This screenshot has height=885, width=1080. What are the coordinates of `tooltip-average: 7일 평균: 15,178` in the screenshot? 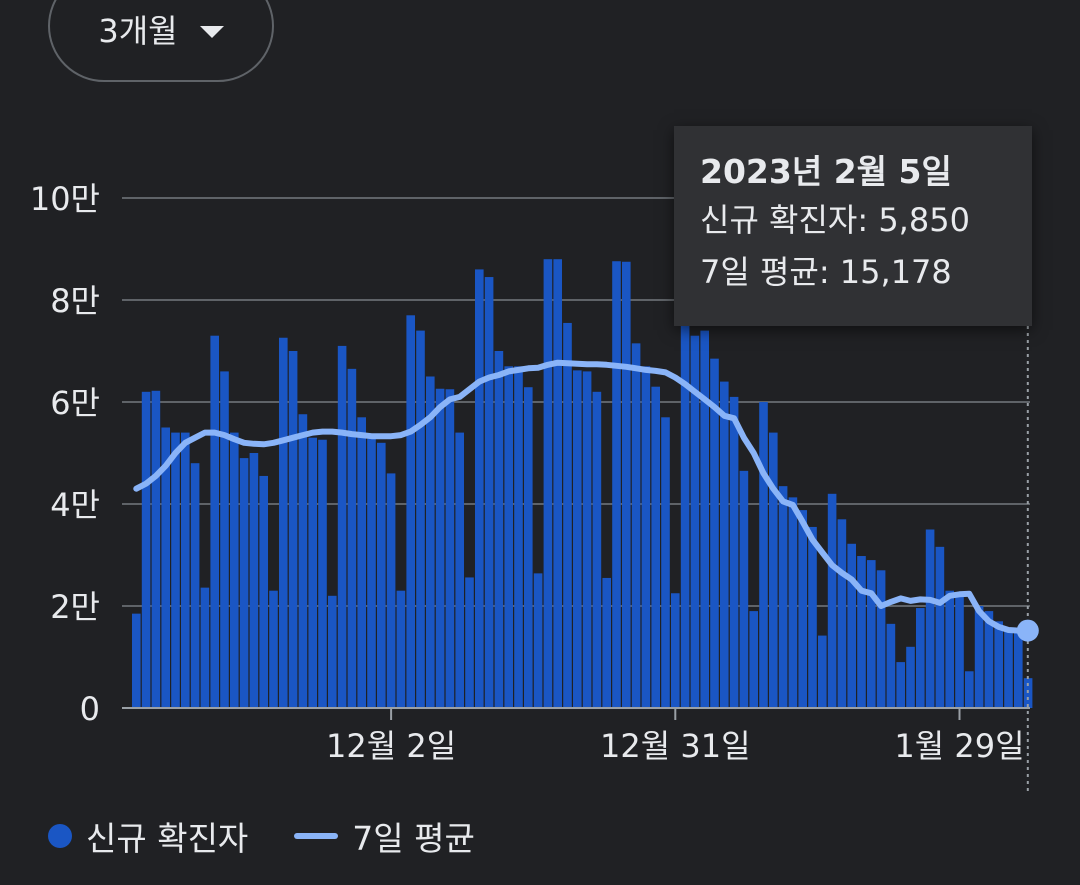 It's located at (826, 272).